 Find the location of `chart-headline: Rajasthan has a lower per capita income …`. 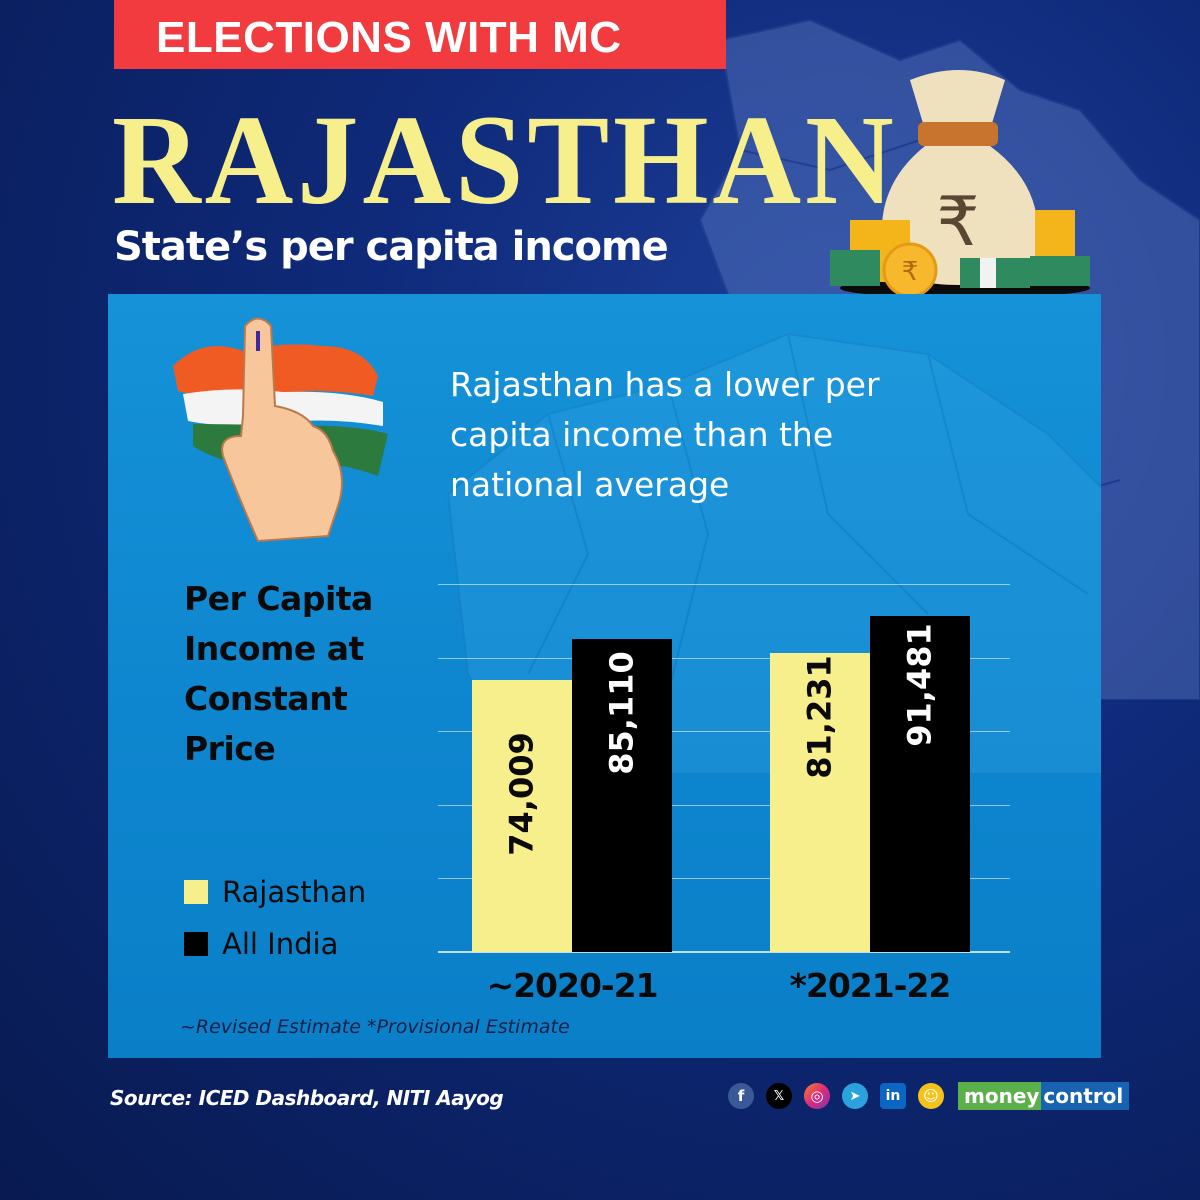

chart-headline: Rajasthan has a lower per capita income … is located at coordinates (665, 434).